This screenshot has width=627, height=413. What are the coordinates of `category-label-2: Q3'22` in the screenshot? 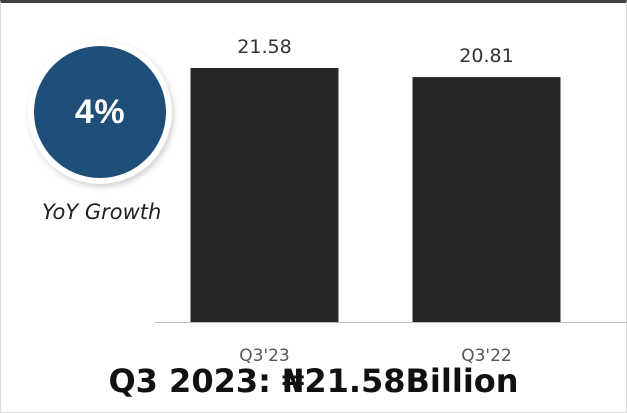 It's located at (486, 356).